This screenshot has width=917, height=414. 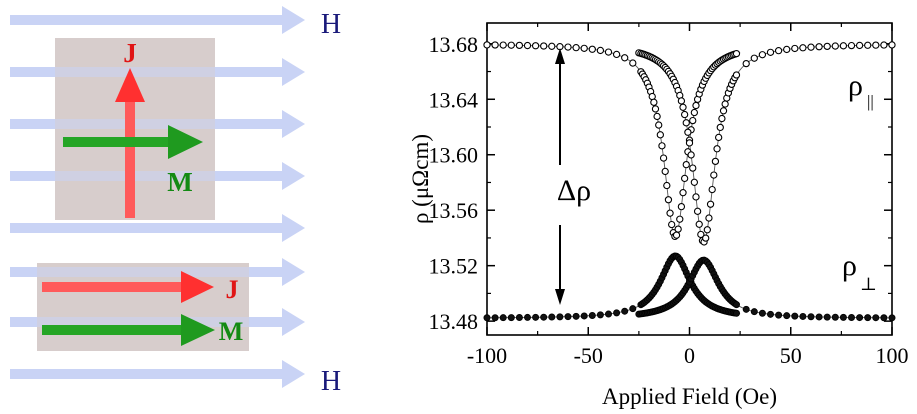 What do you see at coordinates (454, 210) in the screenshot?
I see `y-tick-label: 13.56` at bounding box center [454, 210].